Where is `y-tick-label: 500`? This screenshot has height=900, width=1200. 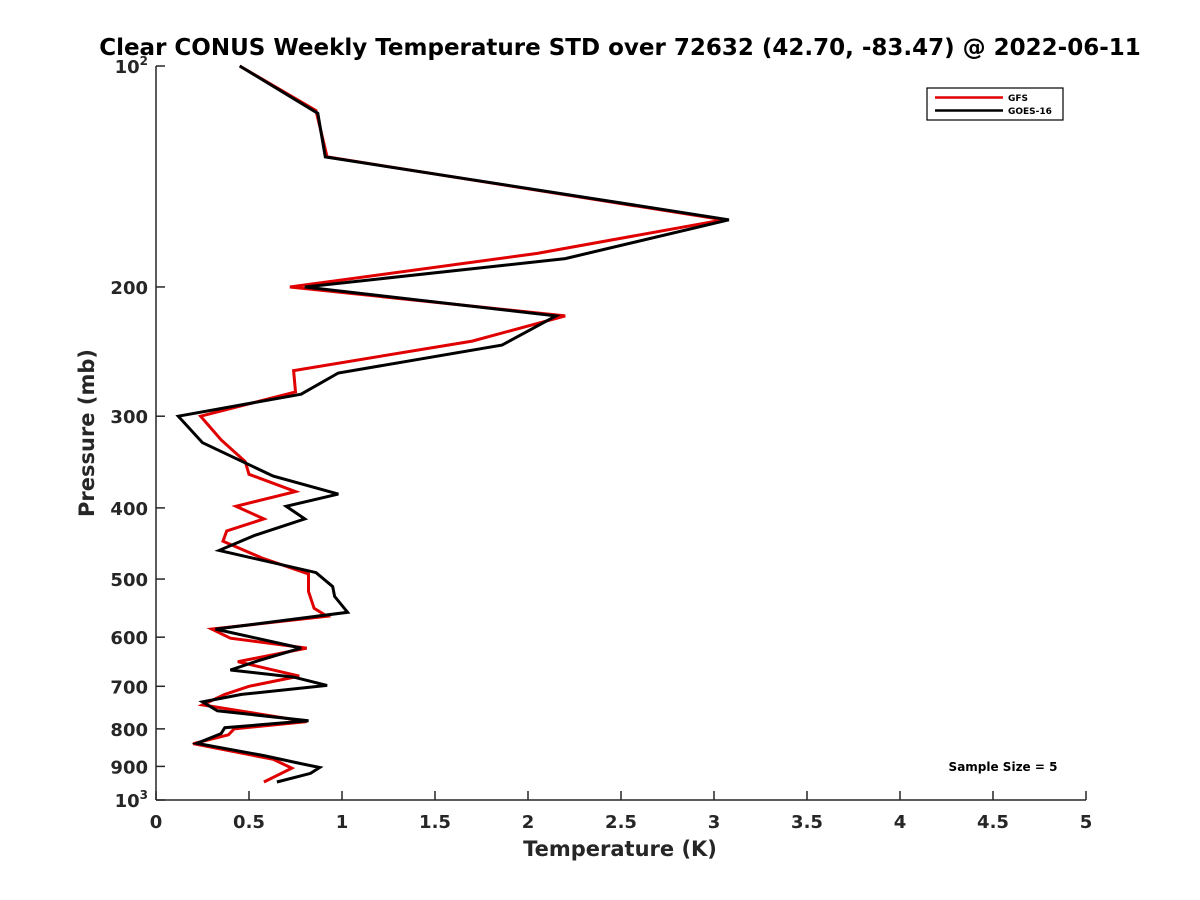
y-tick-label: 500 is located at coordinates (129, 580).